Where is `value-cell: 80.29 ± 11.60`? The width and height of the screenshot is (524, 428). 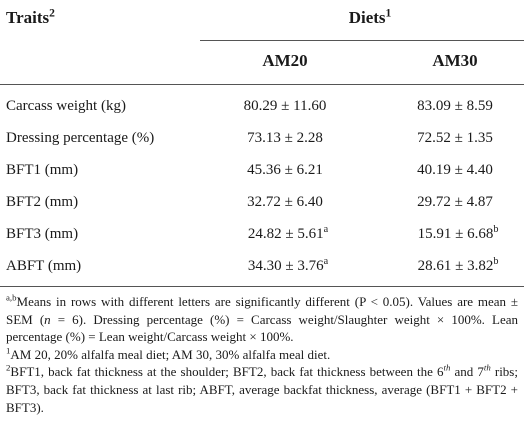 value-cell: 80.29 ± 11.60 is located at coordinates (285, 106).